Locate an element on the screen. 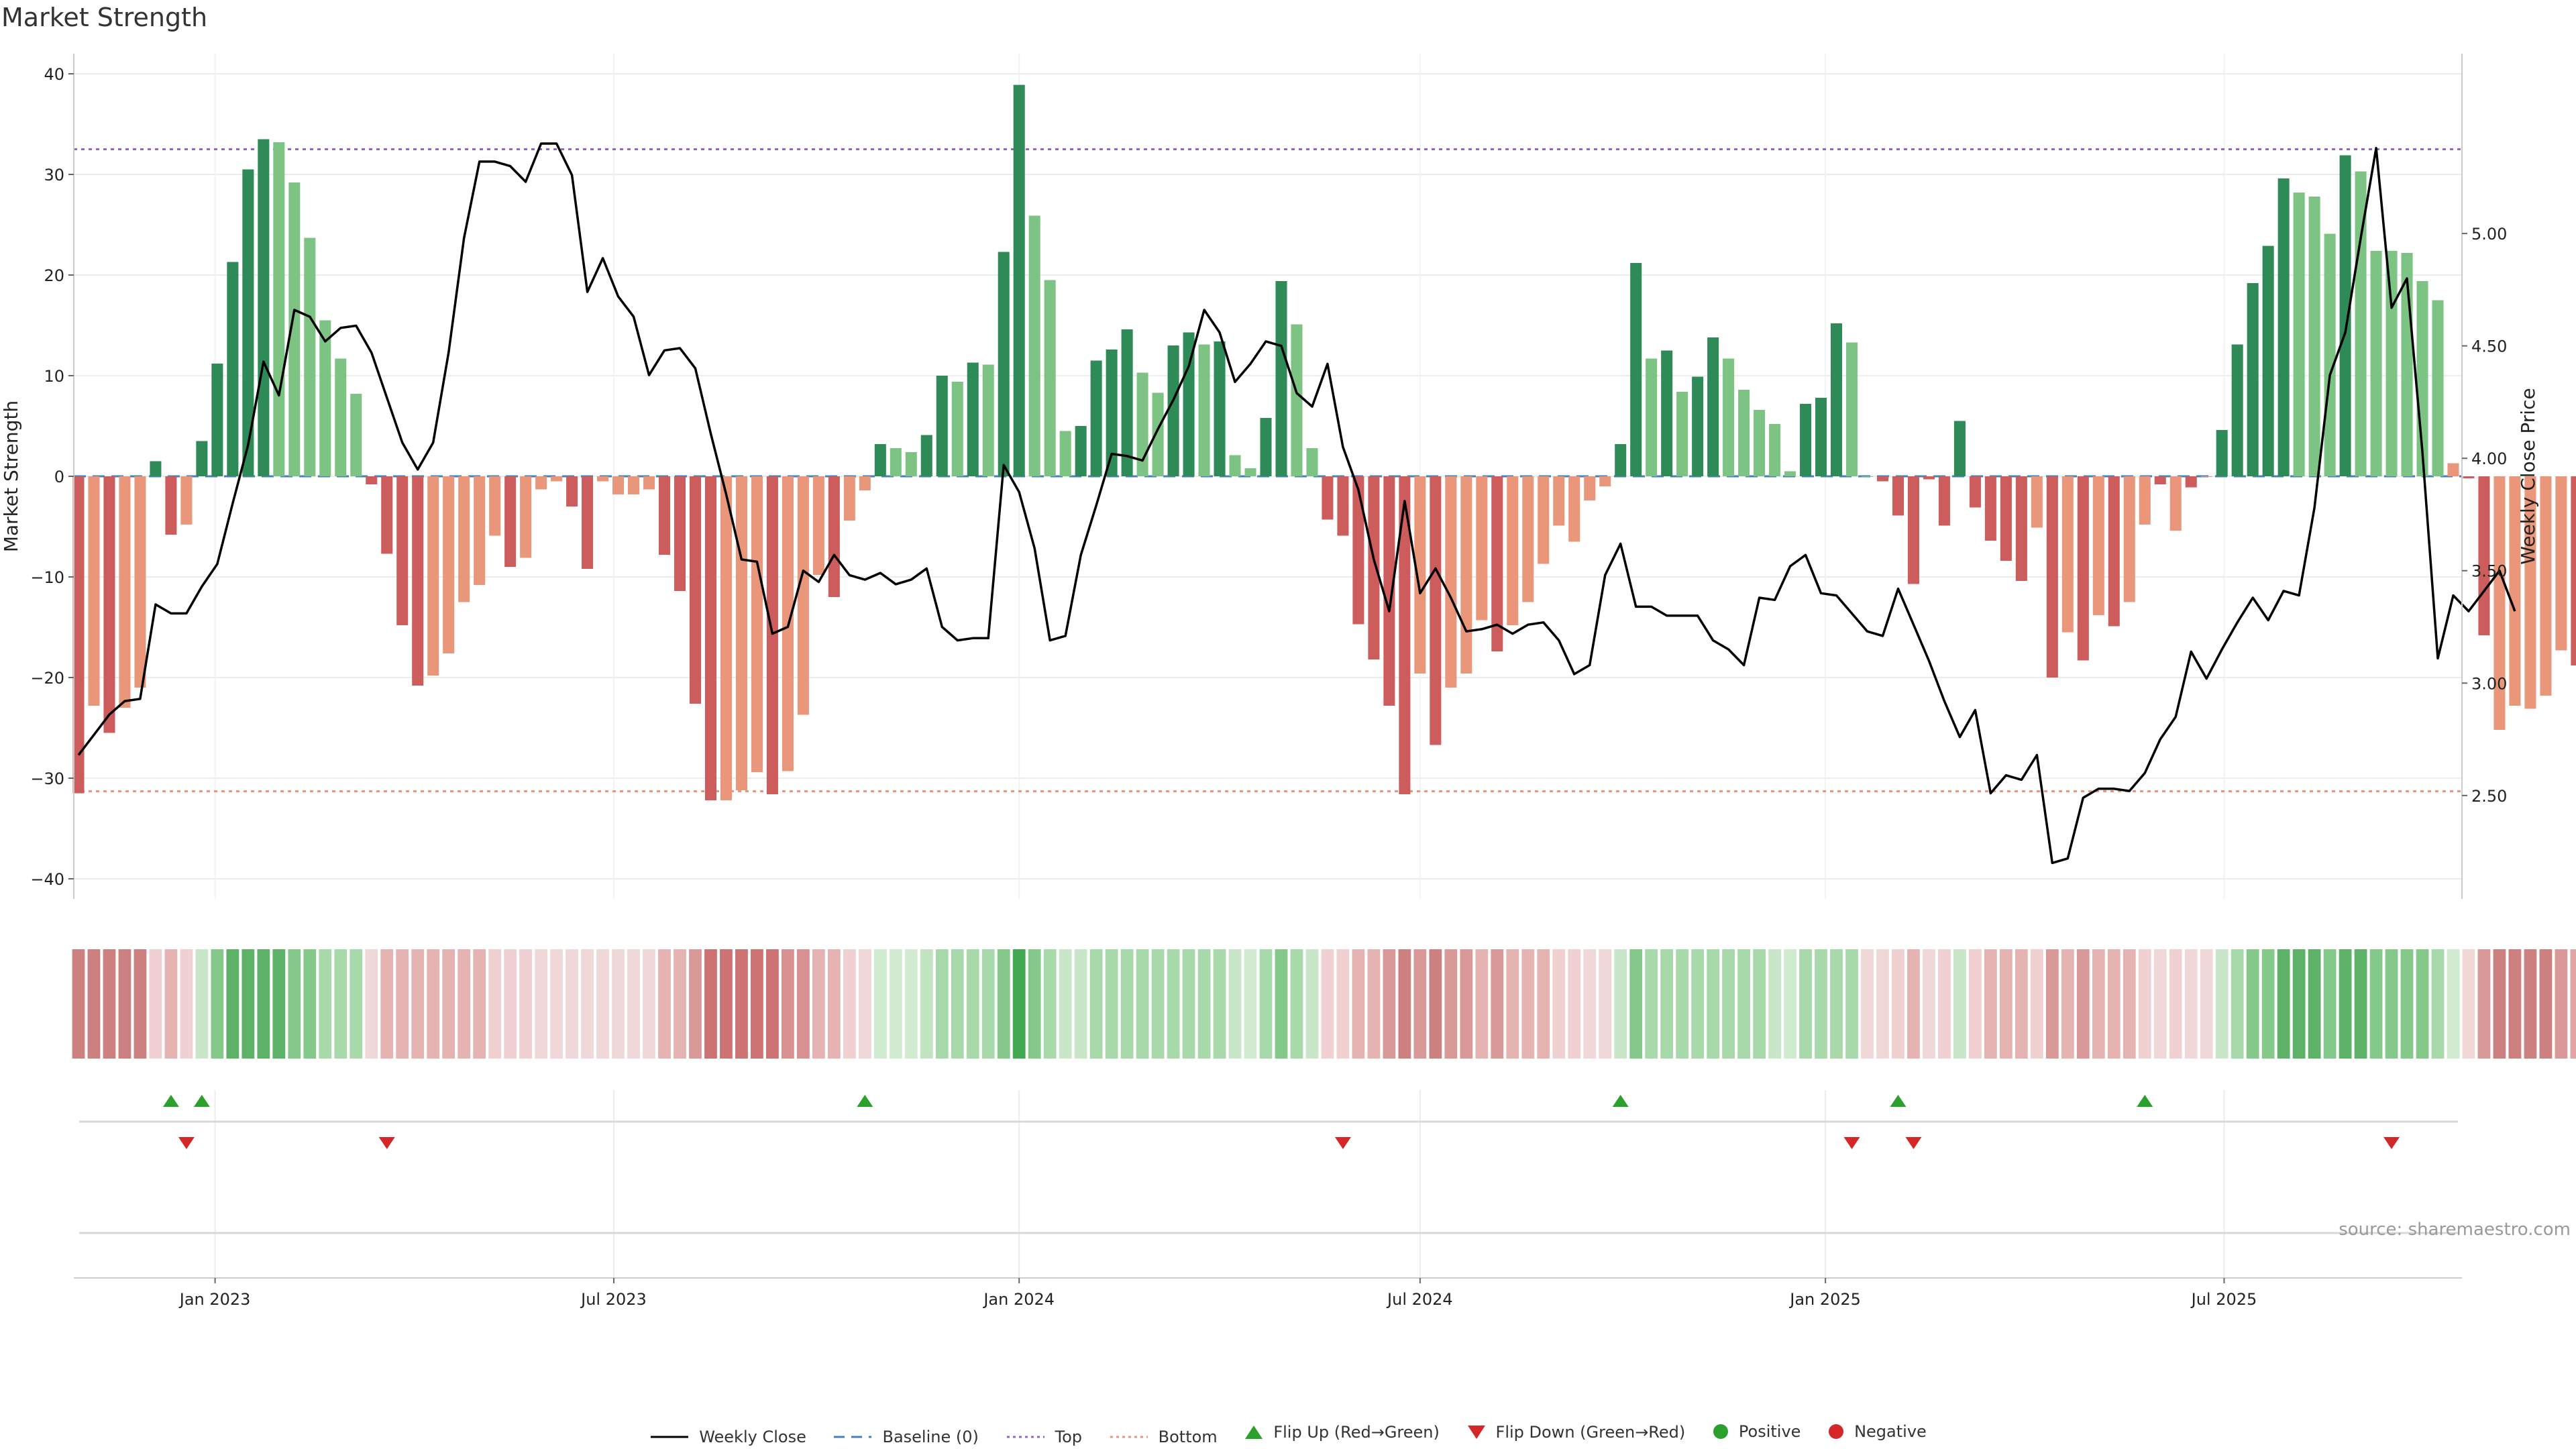  triangle-up-icon is located at coordinates (1254, 1432).